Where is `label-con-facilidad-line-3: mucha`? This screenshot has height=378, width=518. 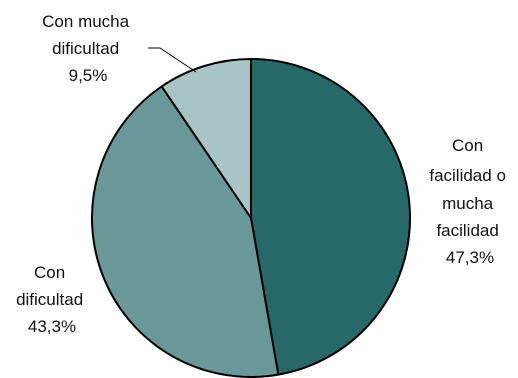 label-con-facilidad-line-3: mucha is located at coordinates (468, 203).